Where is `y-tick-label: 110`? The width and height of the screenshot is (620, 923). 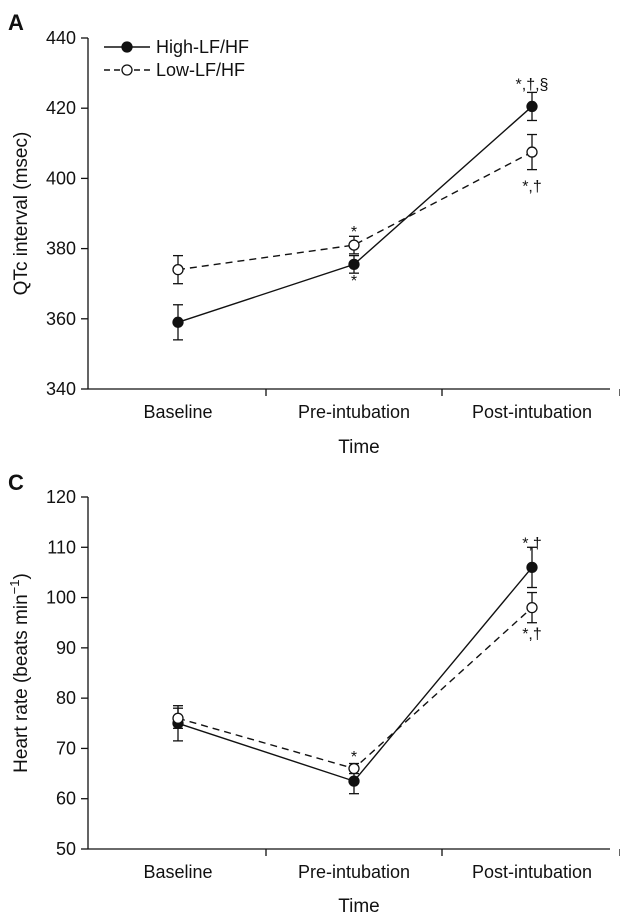 y-tick-label: 110 is located at coordinates (61, 547).